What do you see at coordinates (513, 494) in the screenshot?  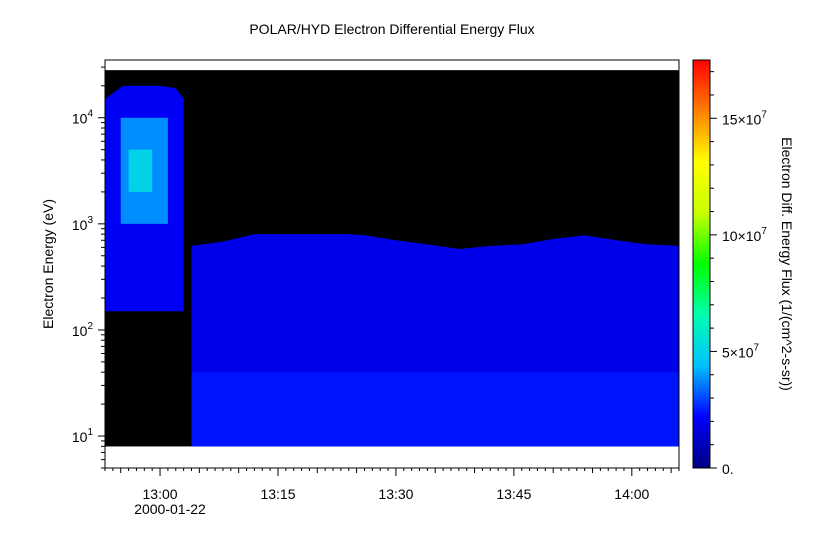 I see `x-tick-label: 13:45` at bounding box center [513, 494].